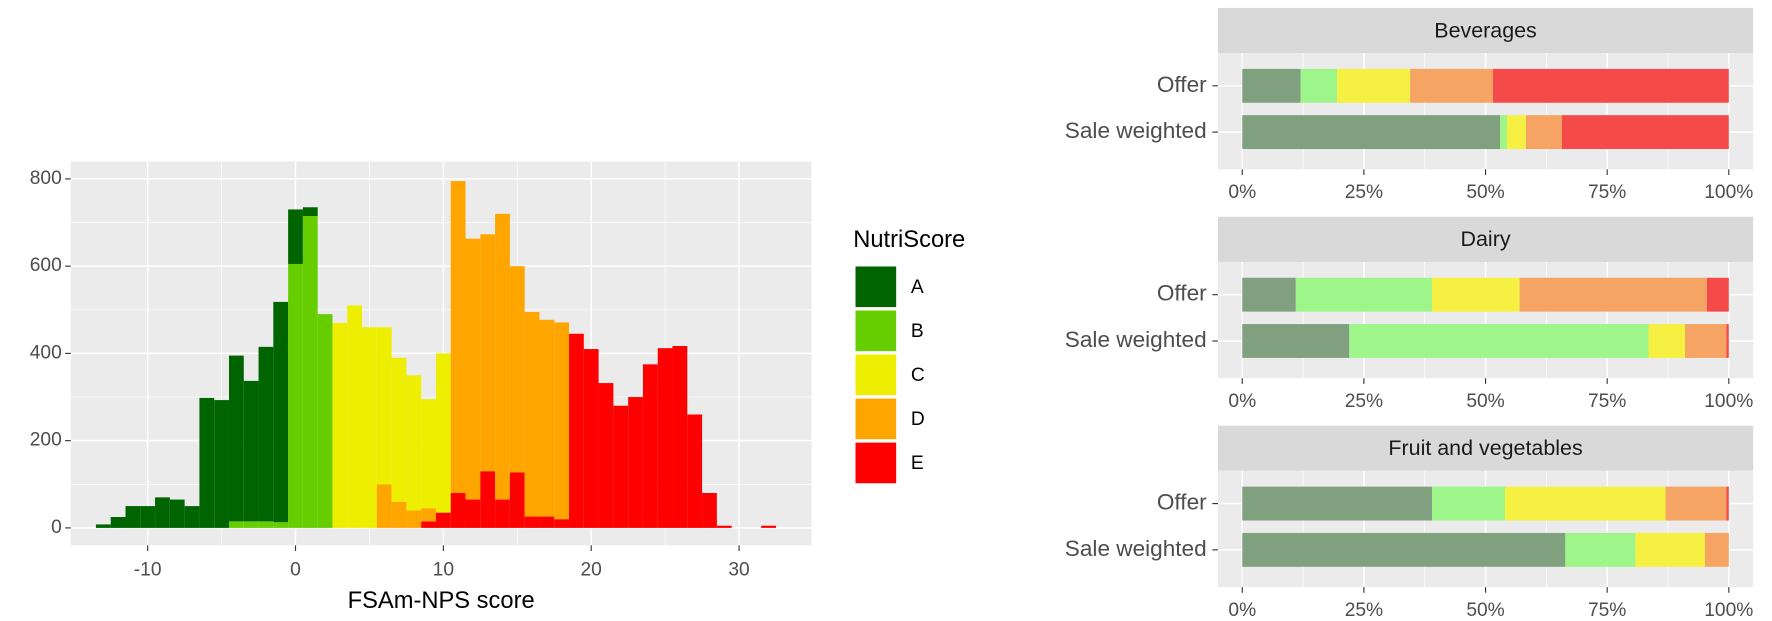 The image size is (1772, 621). Describe the element at coordinates (738, 569) in the screenshot. I see `x-tick-label: 30` at that location.